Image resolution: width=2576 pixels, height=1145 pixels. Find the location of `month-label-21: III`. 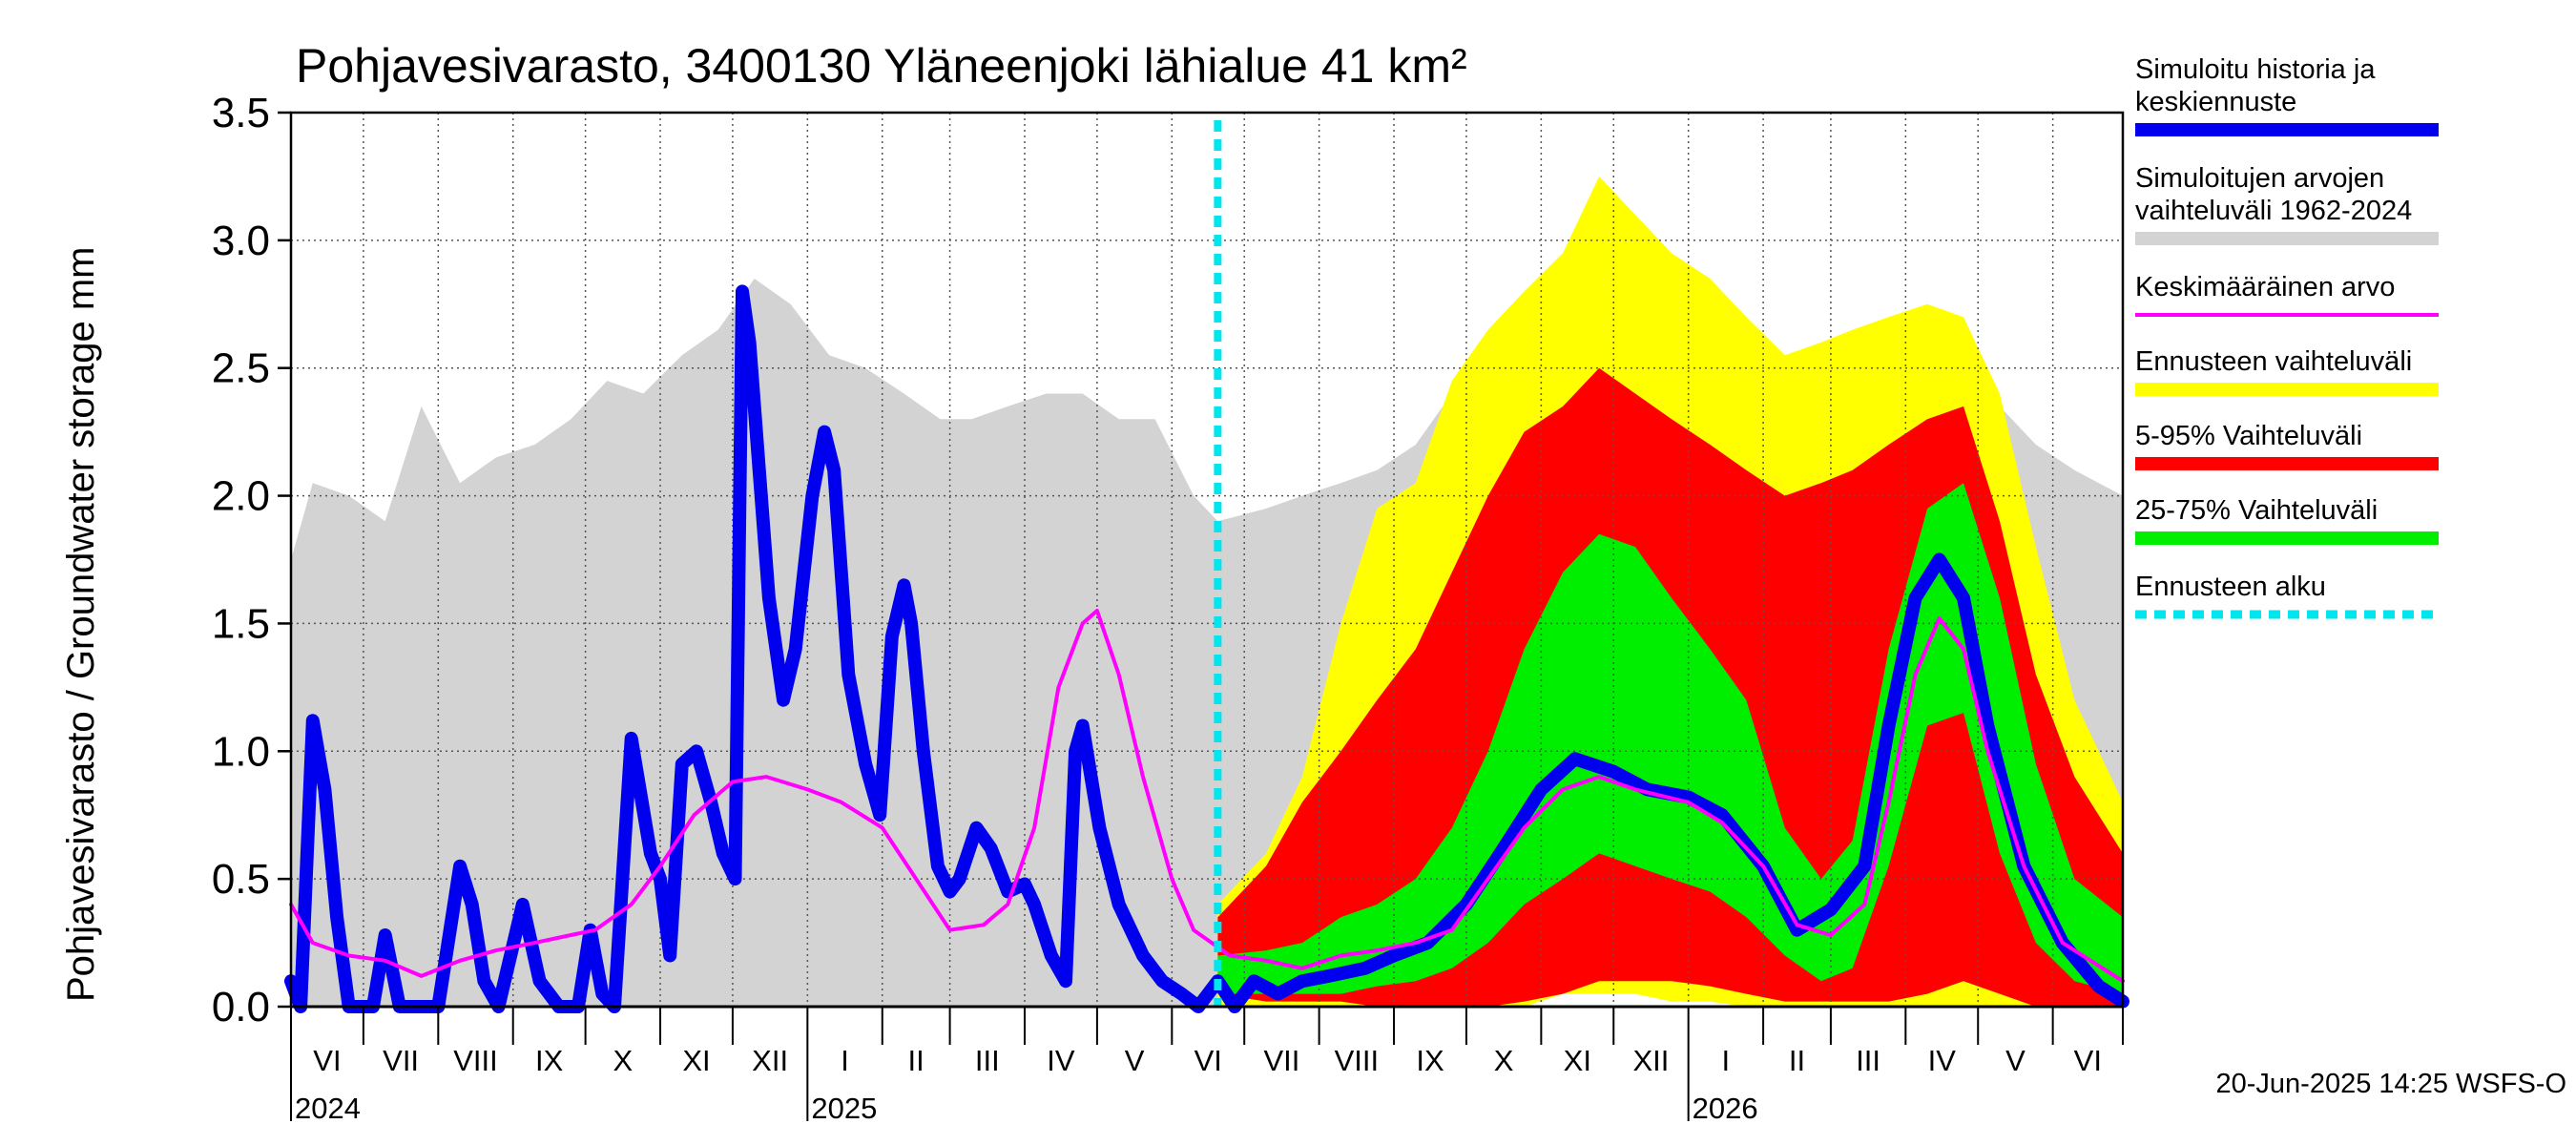

month-label-21: III is located at coordinates (1868, 1060).